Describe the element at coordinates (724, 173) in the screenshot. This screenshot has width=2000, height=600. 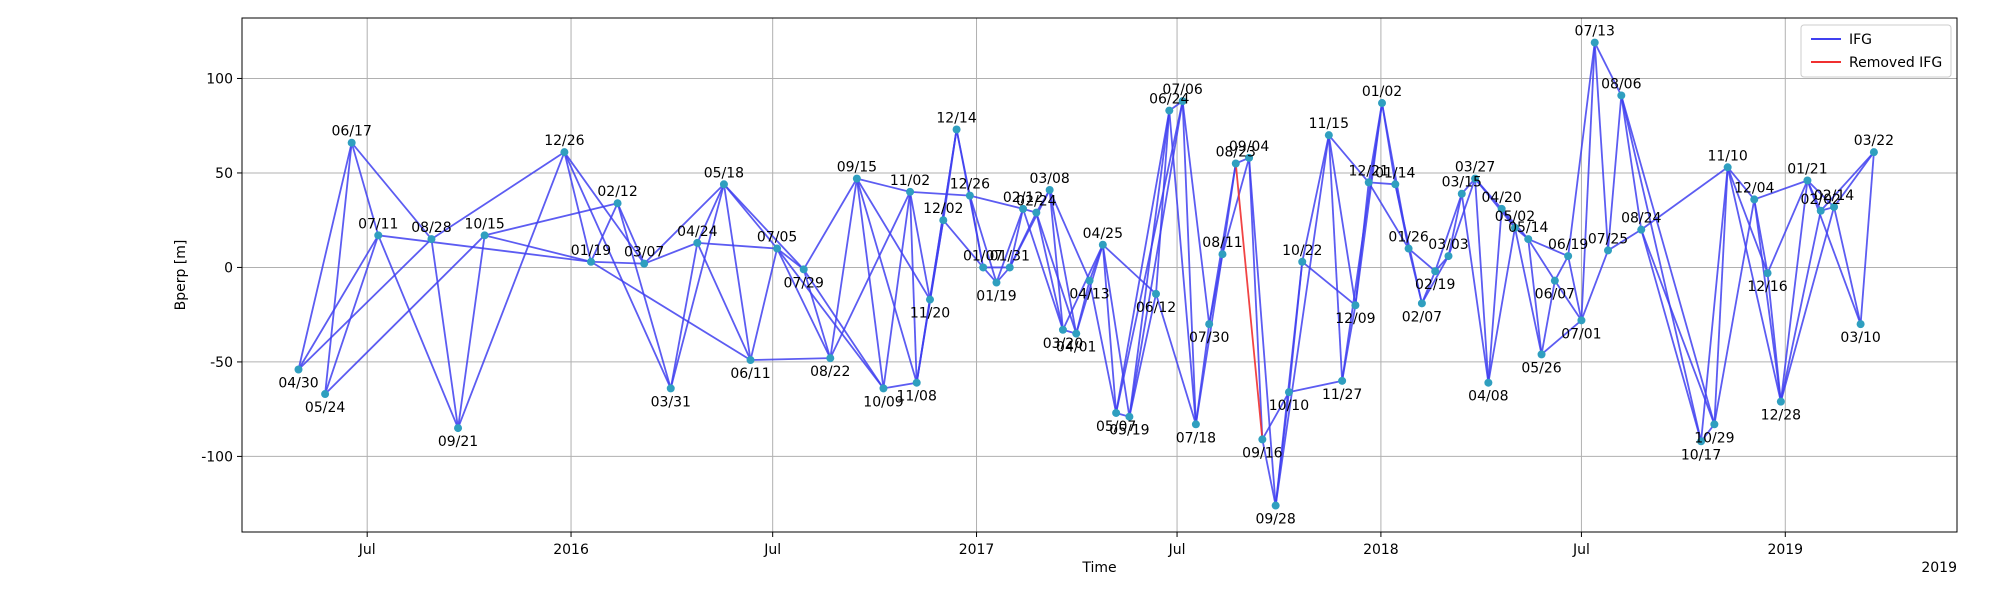
I see `acquisition-label: 05/18` at that location.